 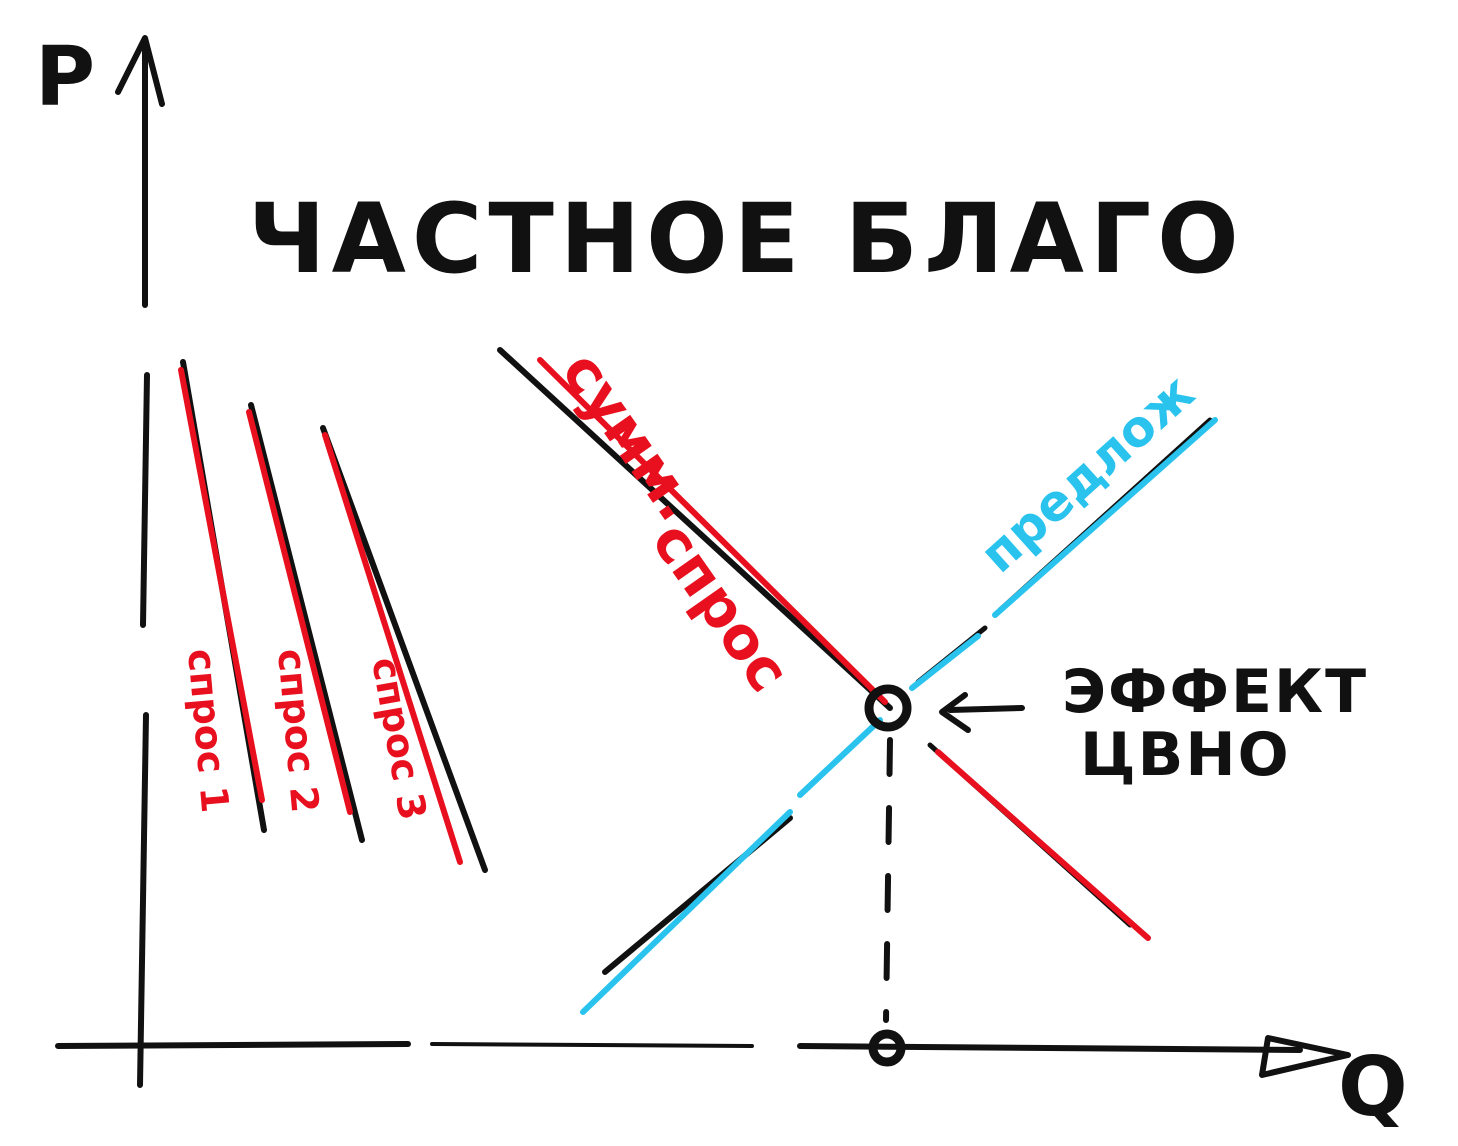 I want to click on x-axis, so click(x=703, y=1056).